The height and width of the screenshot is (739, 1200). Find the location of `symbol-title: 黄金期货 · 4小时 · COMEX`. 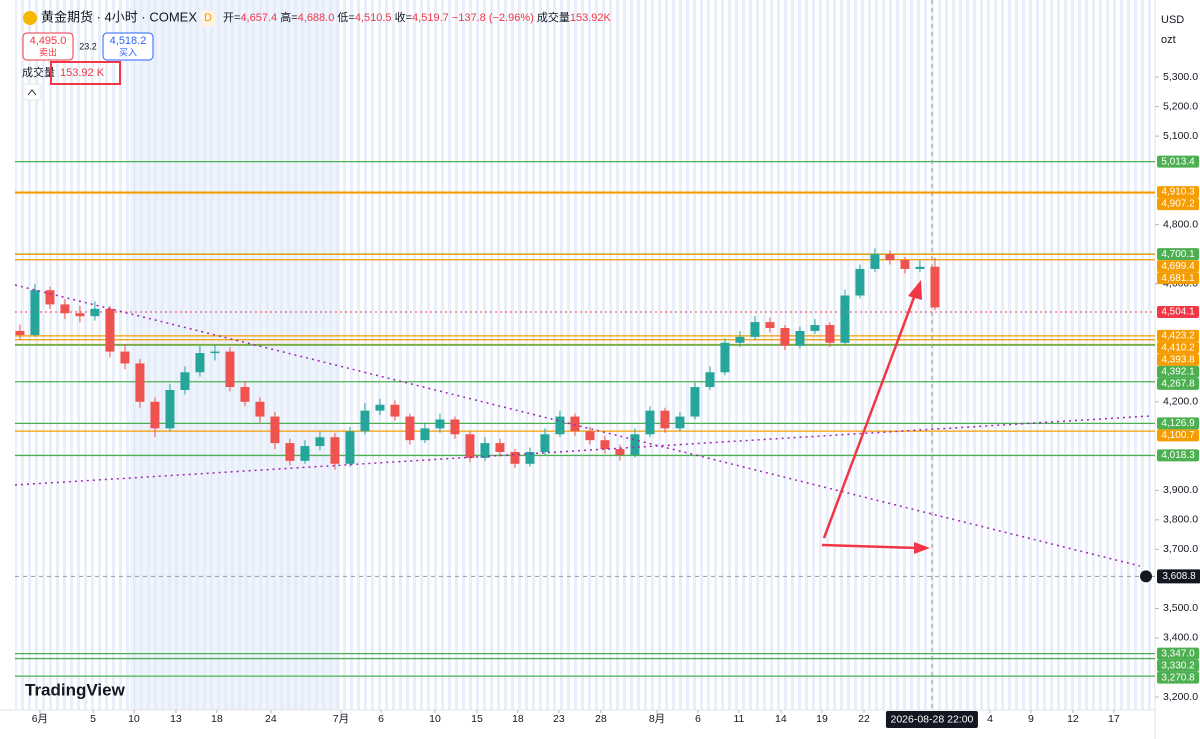

symbol-title: 黄金期货 · 4小时 · COMEX is located at coordinates (119, 16).